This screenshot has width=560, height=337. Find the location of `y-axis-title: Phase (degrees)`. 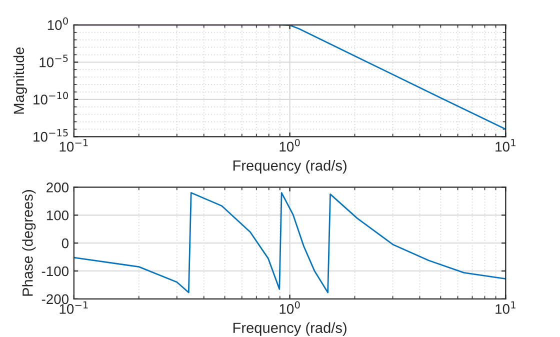

y-axis-title: Phase (degrees) is located at coordinates (29, 243).